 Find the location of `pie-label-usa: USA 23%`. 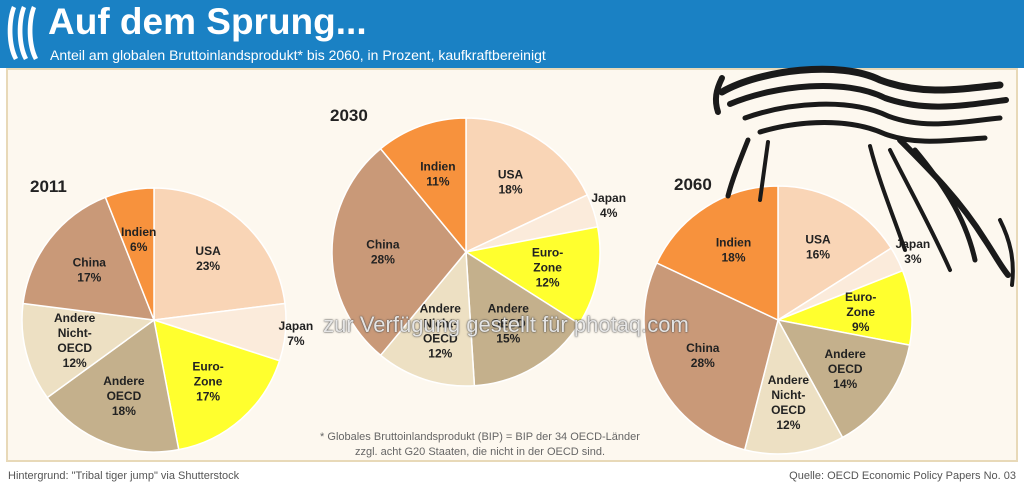

pie-label-usa: USA 23% is located at coordinates (208, 258).